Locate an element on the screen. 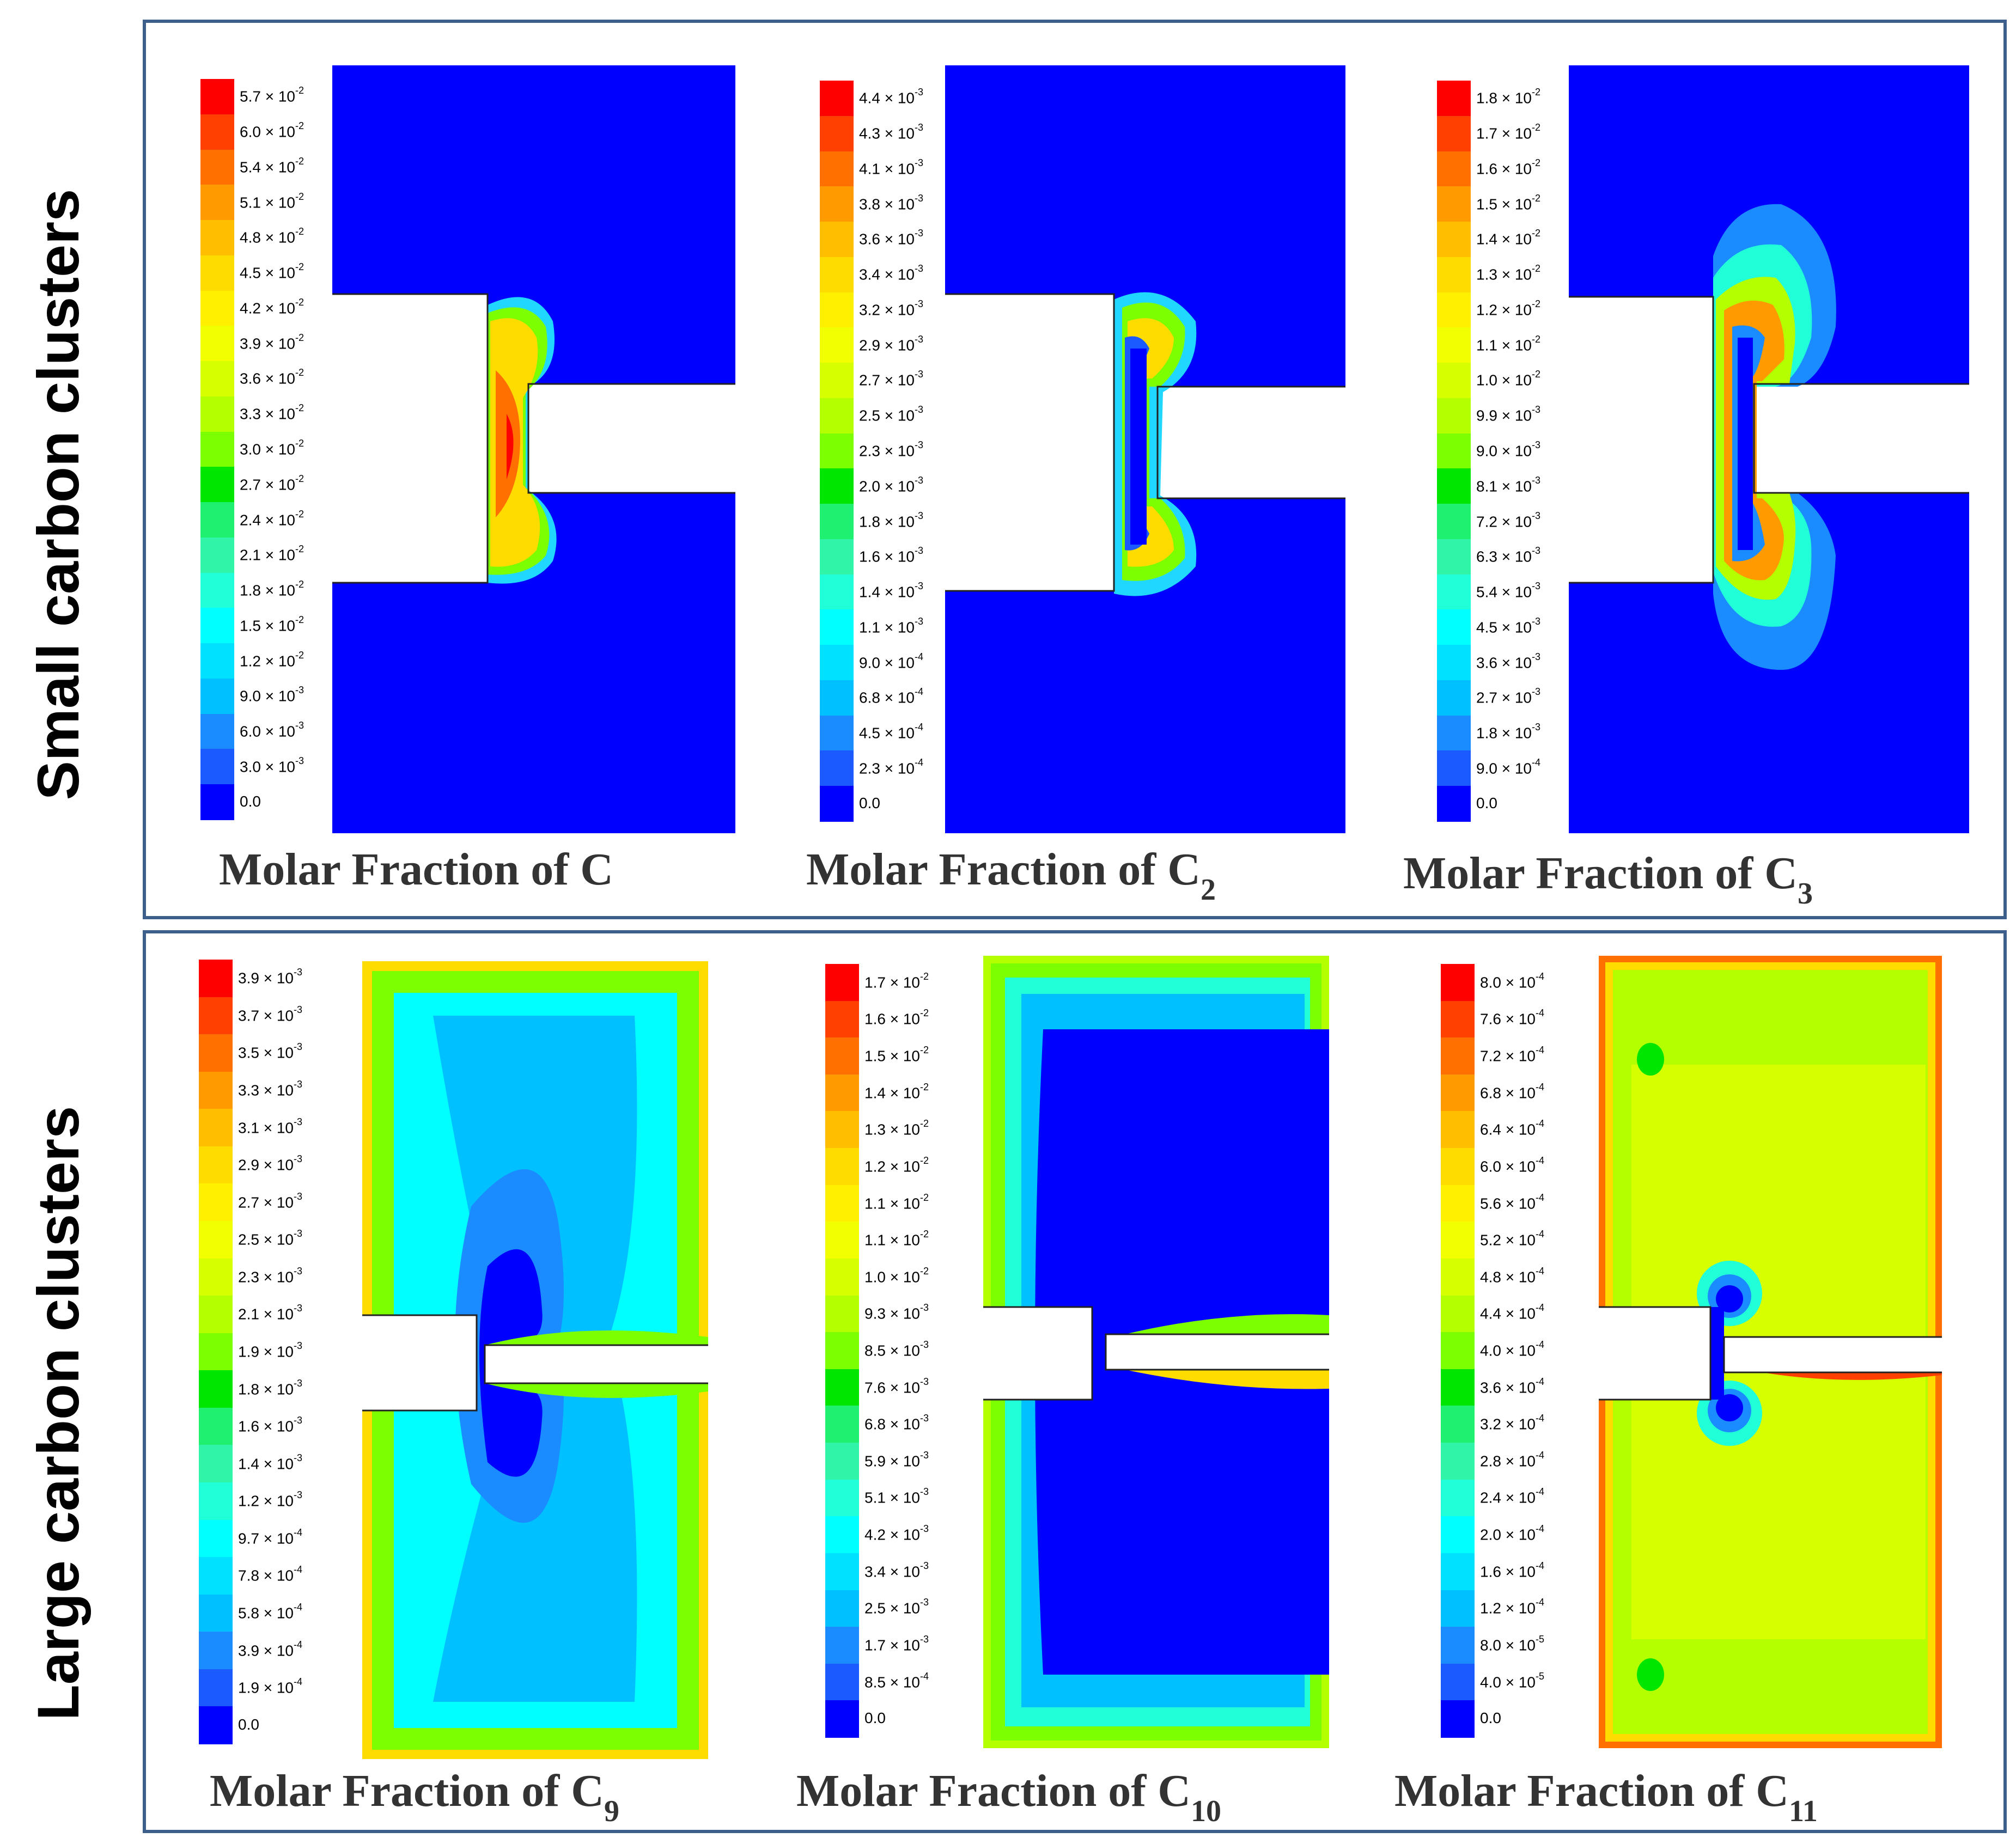 Image resolution: width=2016 pixels, height=1844 pixels. colorbar-tick-label: 6.0 × 10⁻² is located at coordinates (272, 130).